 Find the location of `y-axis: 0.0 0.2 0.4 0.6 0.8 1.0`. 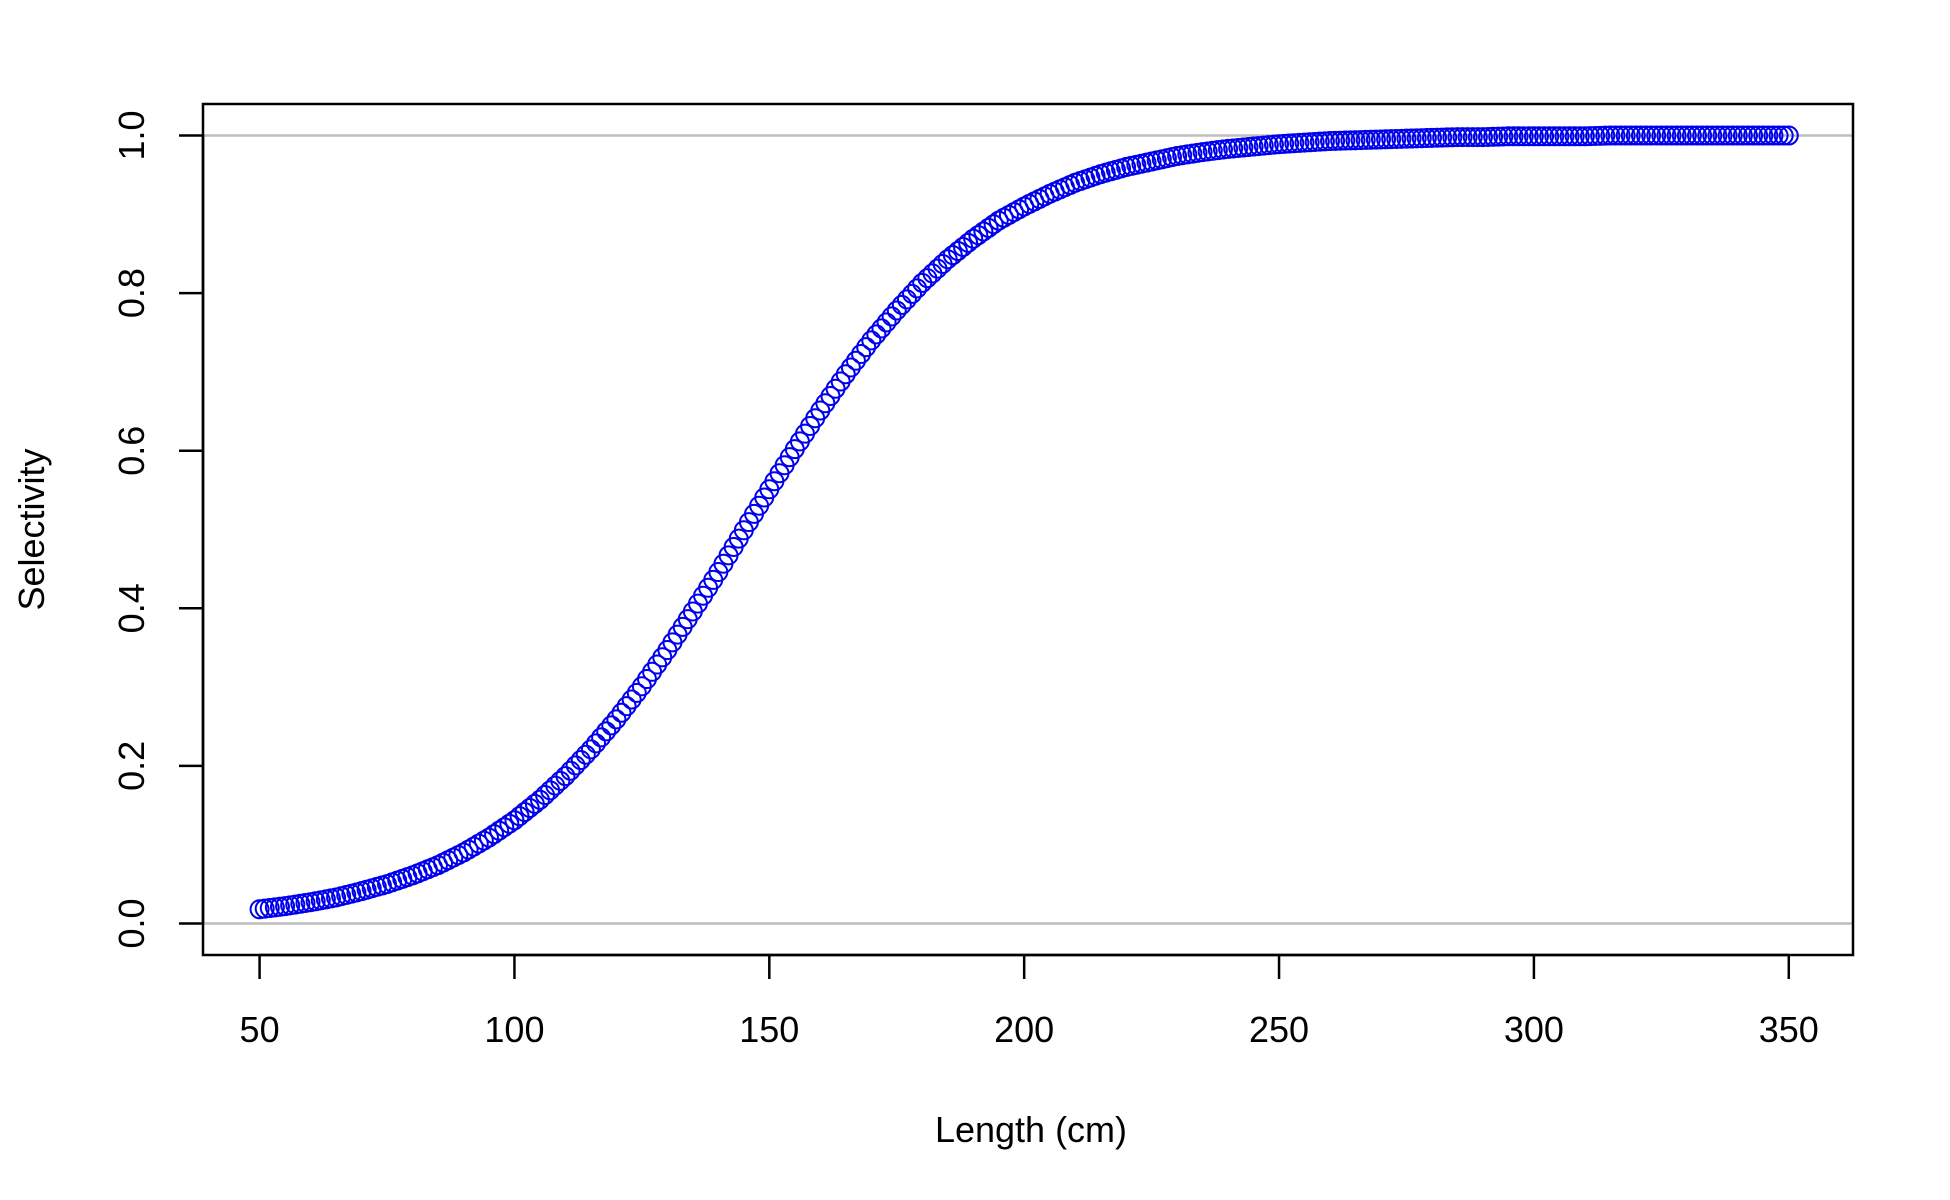

y-axis: 0.0 0.2 0.4 0.6 0.8 1.0 is located at coordinates (158, 529).